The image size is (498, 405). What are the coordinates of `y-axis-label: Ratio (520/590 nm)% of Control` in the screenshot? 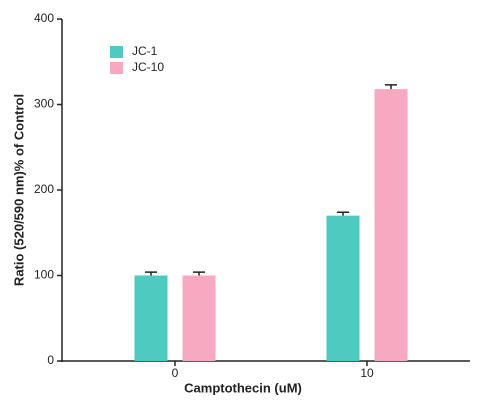 It's located at (18, 190).